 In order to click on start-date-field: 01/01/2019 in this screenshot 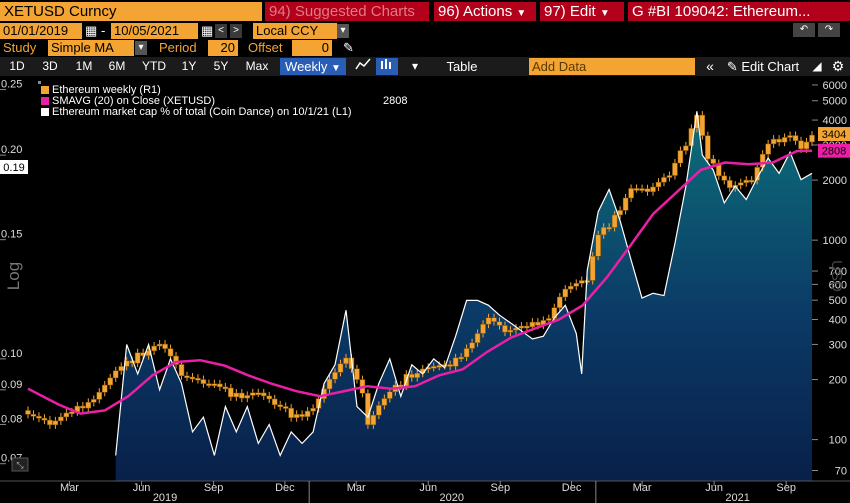, I will do `click(41, 31)`.